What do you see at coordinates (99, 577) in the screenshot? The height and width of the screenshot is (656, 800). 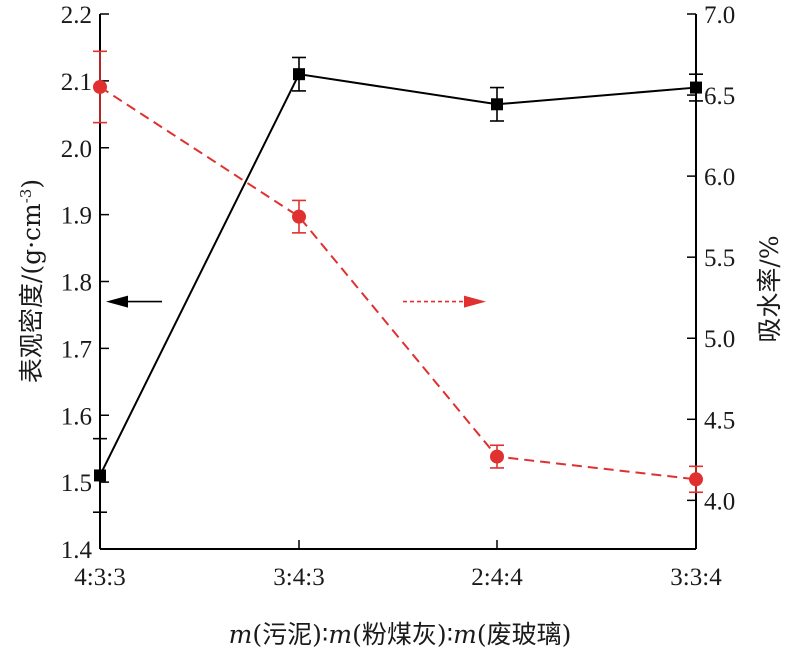 I see `x-tick-label: 4:3:3` at bounding box center [99, 577].